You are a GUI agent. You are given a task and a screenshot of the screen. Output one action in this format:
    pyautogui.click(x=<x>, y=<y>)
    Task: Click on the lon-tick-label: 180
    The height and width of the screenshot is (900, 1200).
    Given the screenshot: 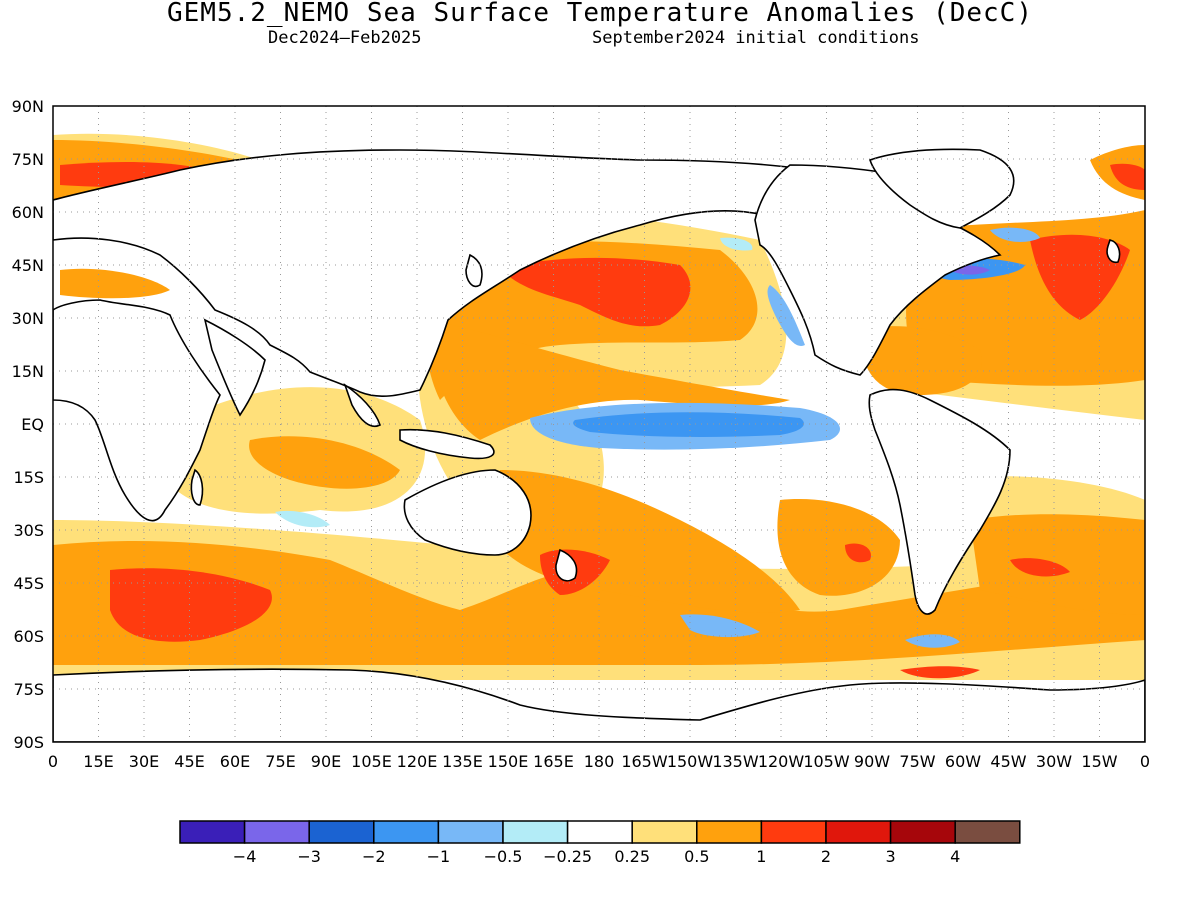 What is the action you would take?
    pyautogui.click(x=599, y=761)
    